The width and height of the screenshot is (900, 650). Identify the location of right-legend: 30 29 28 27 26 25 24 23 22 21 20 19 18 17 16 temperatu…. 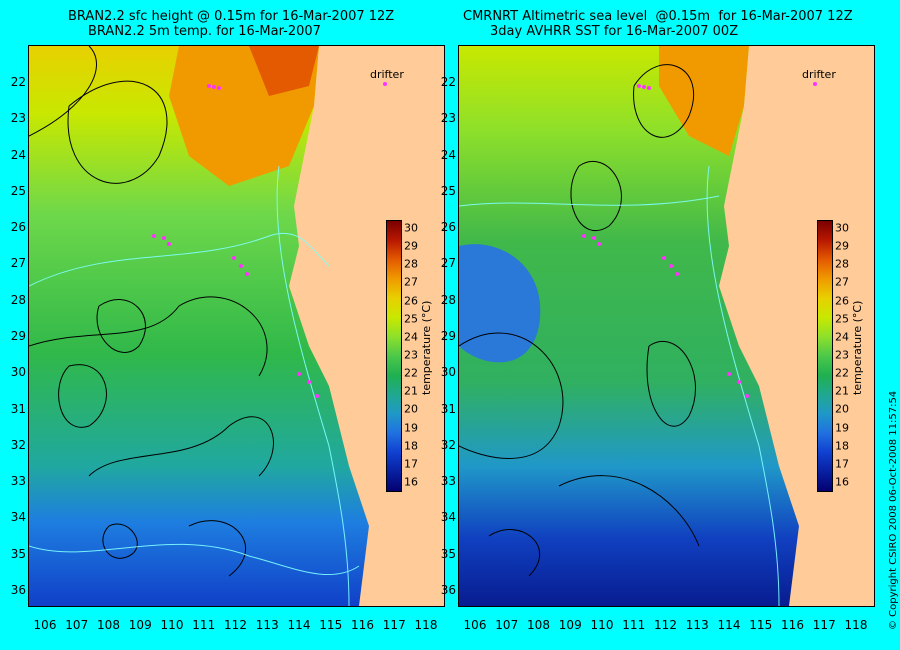
(840, 356).